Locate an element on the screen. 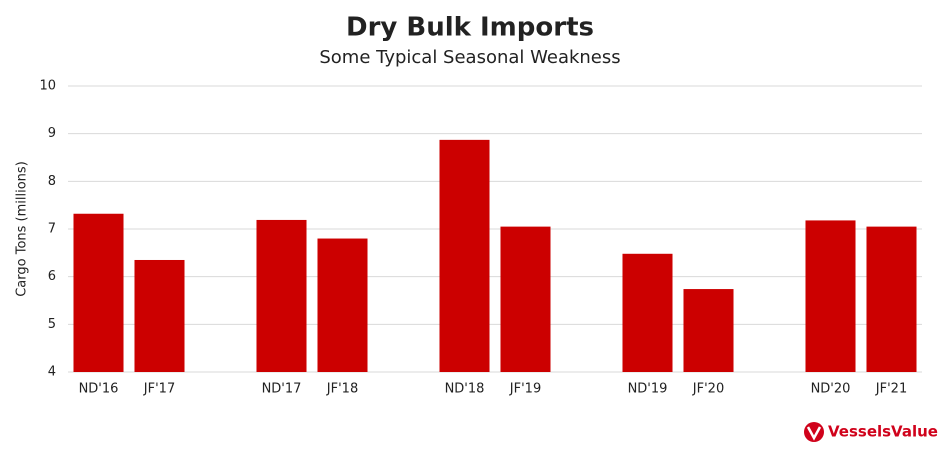  y-tick-label: 7 is located at coordinates (52, 229).